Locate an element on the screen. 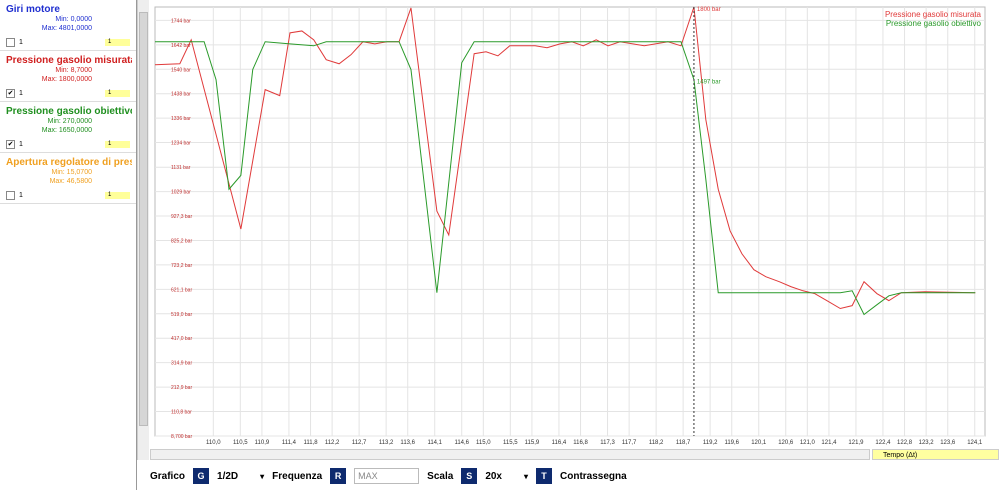  y-tick-label: 927,3 bar is located at coordinates (181, 217).